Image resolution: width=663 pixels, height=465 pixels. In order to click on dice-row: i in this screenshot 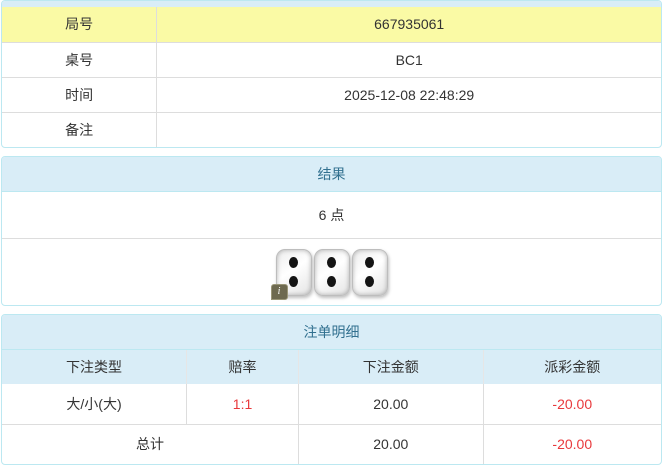, I will do `click(331, 272)`.